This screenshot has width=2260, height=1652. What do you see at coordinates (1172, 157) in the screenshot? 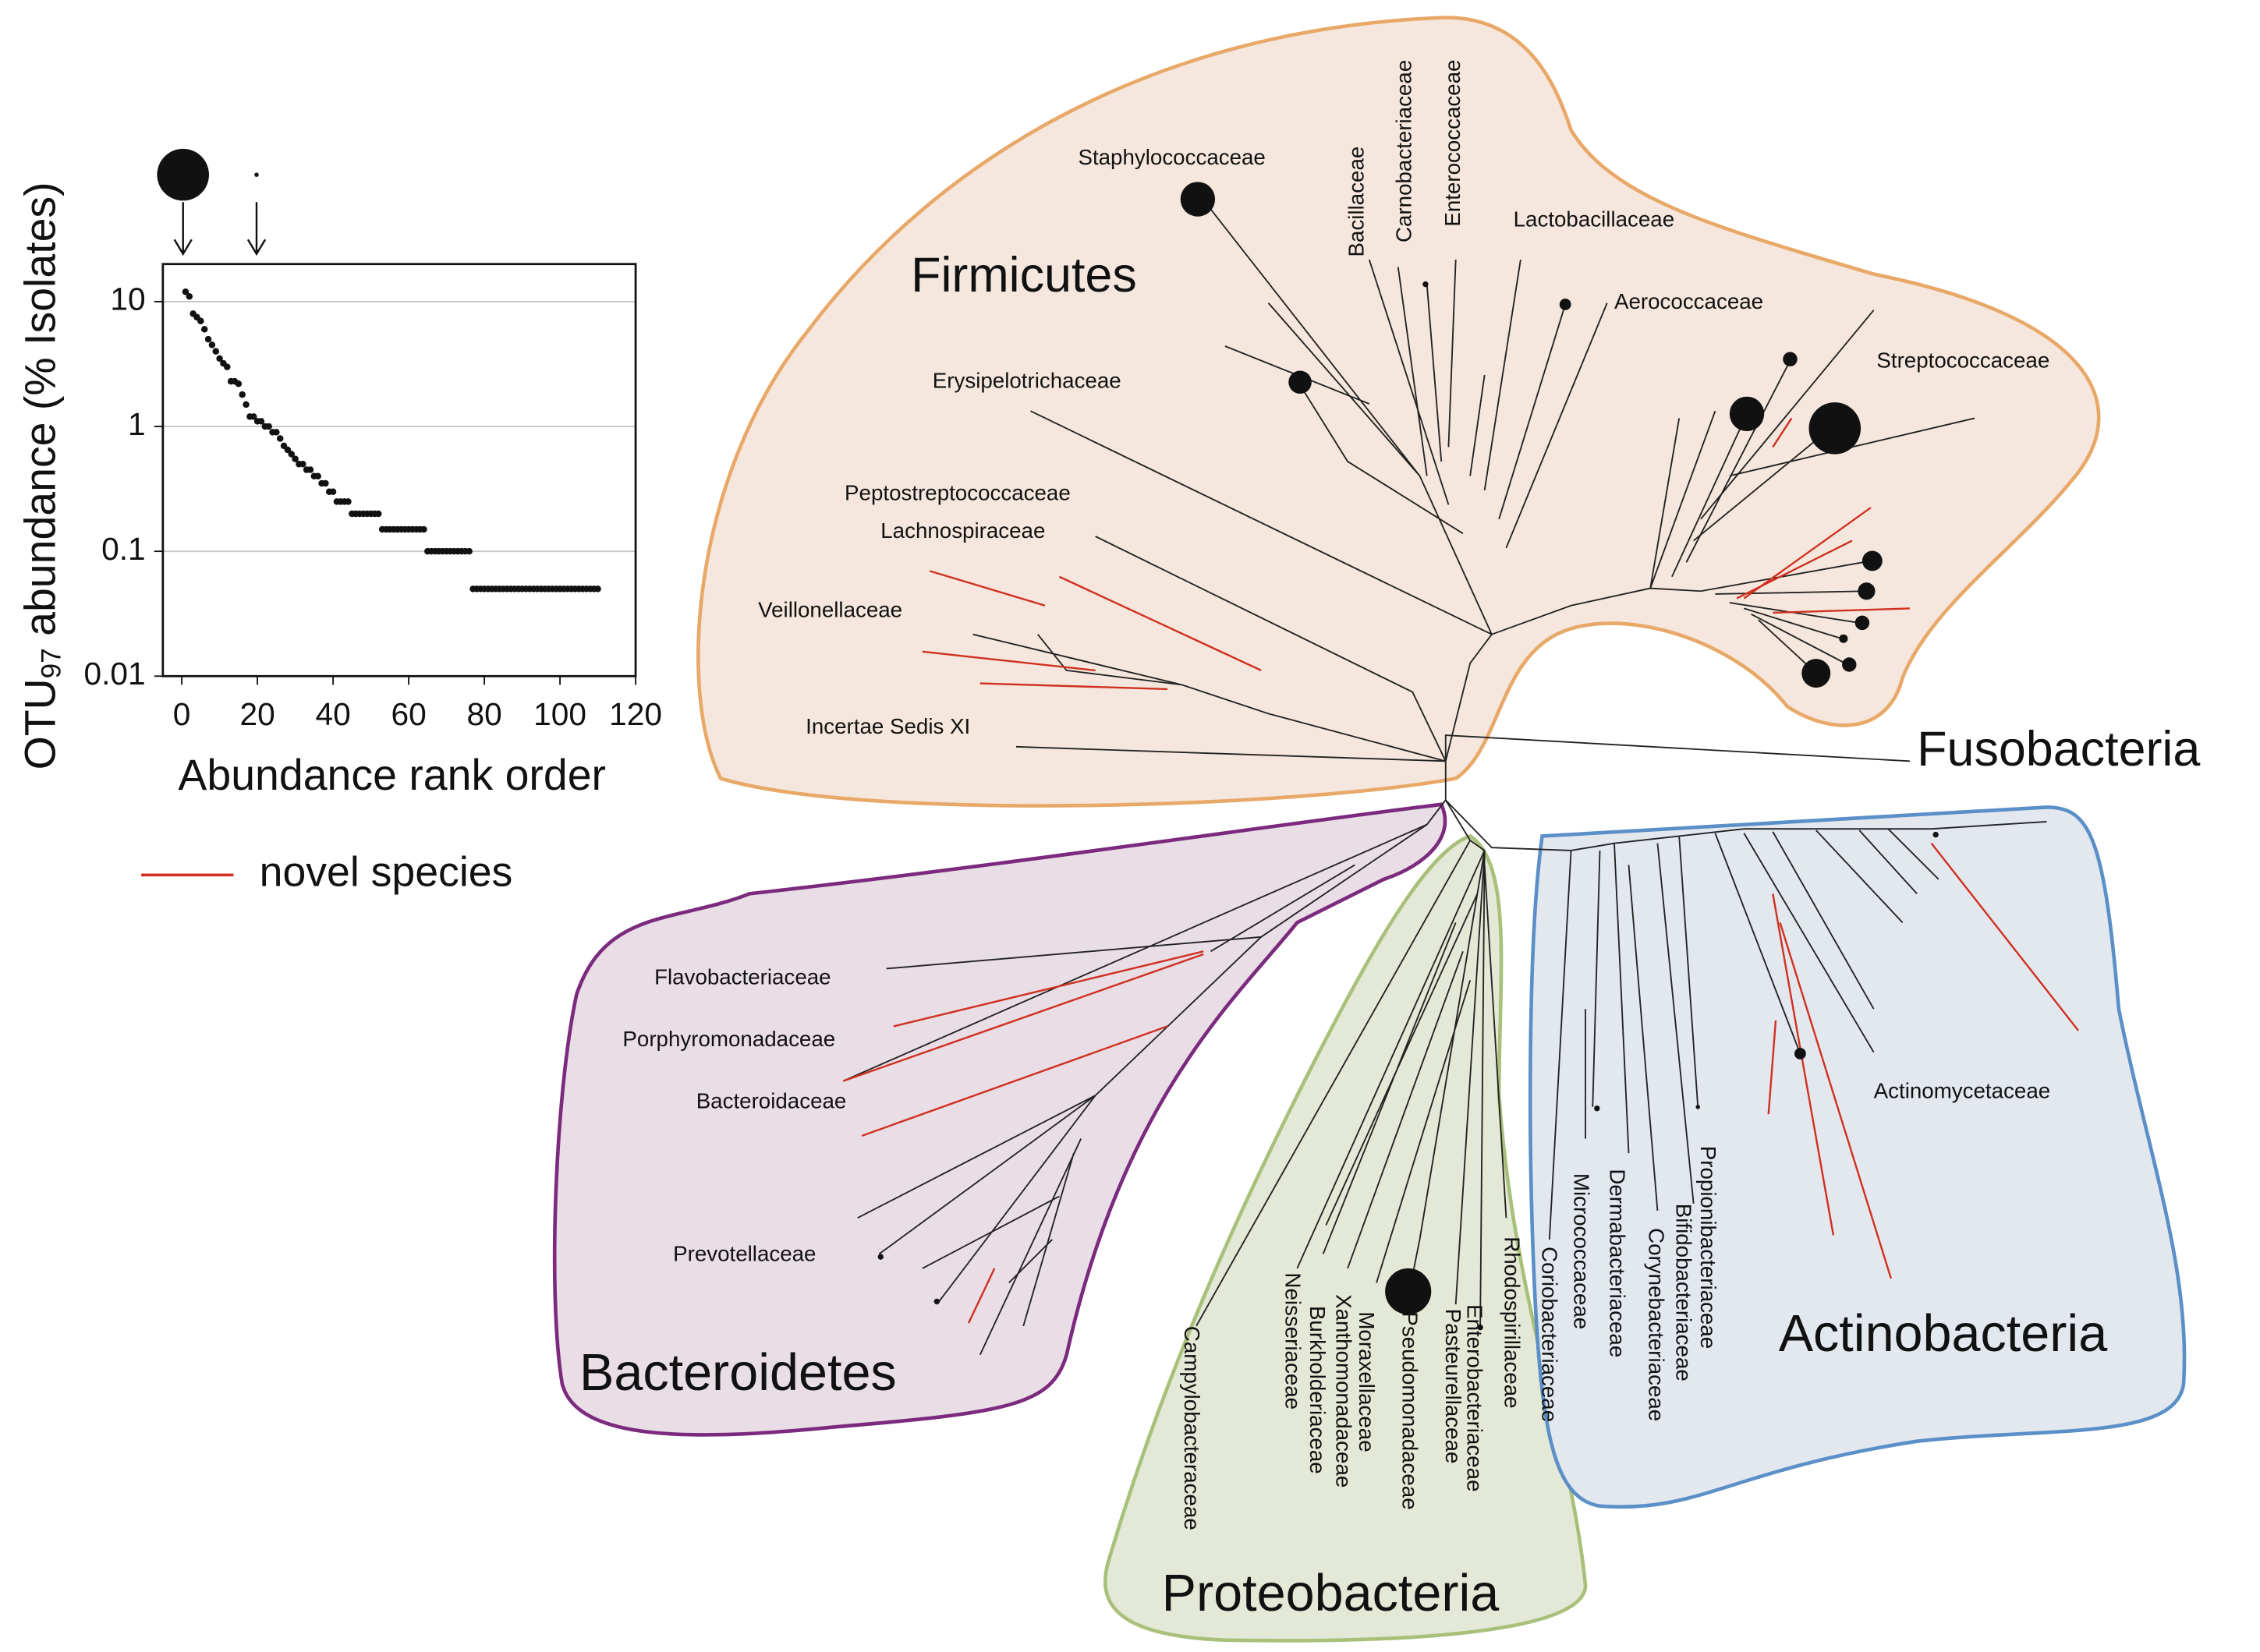
I see `family-label: Staphylococcaceae` at bounding box center [1172, 157].